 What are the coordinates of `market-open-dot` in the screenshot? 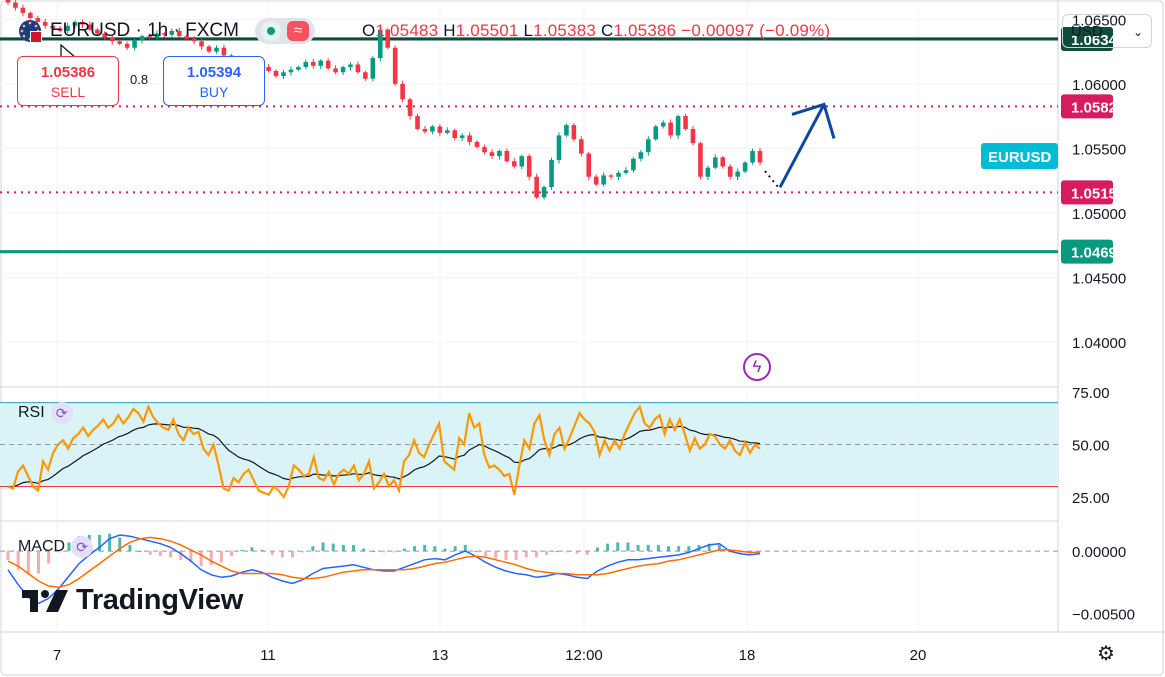 It's located at (270, 31).